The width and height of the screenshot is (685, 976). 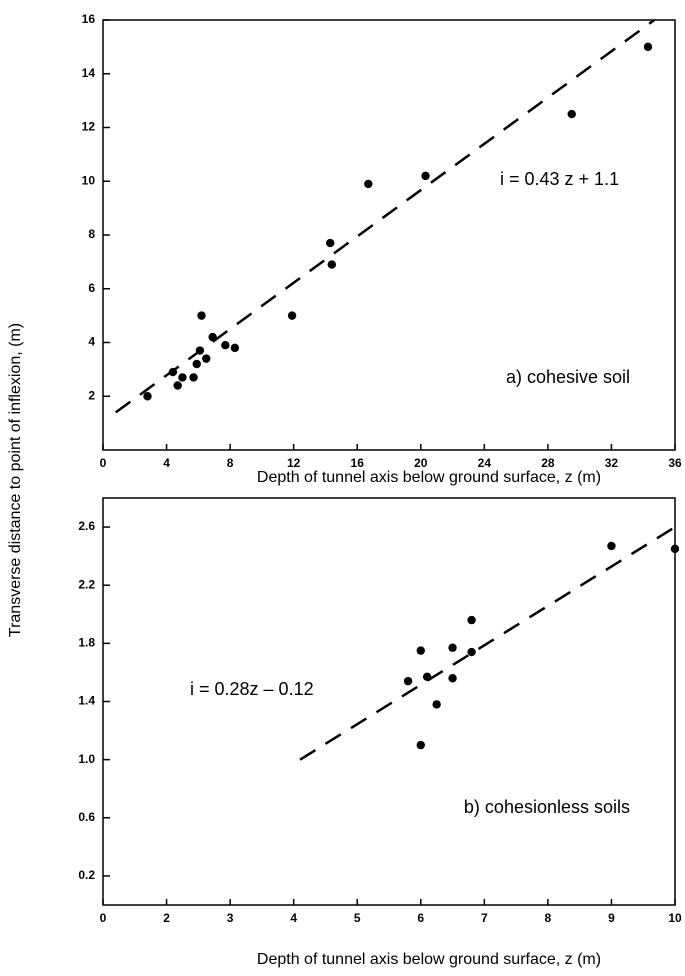 What do you see at coordinates (89, 73) in the screenshot?
I see `y-tick-label: 14` at bounding box center [89, 73].